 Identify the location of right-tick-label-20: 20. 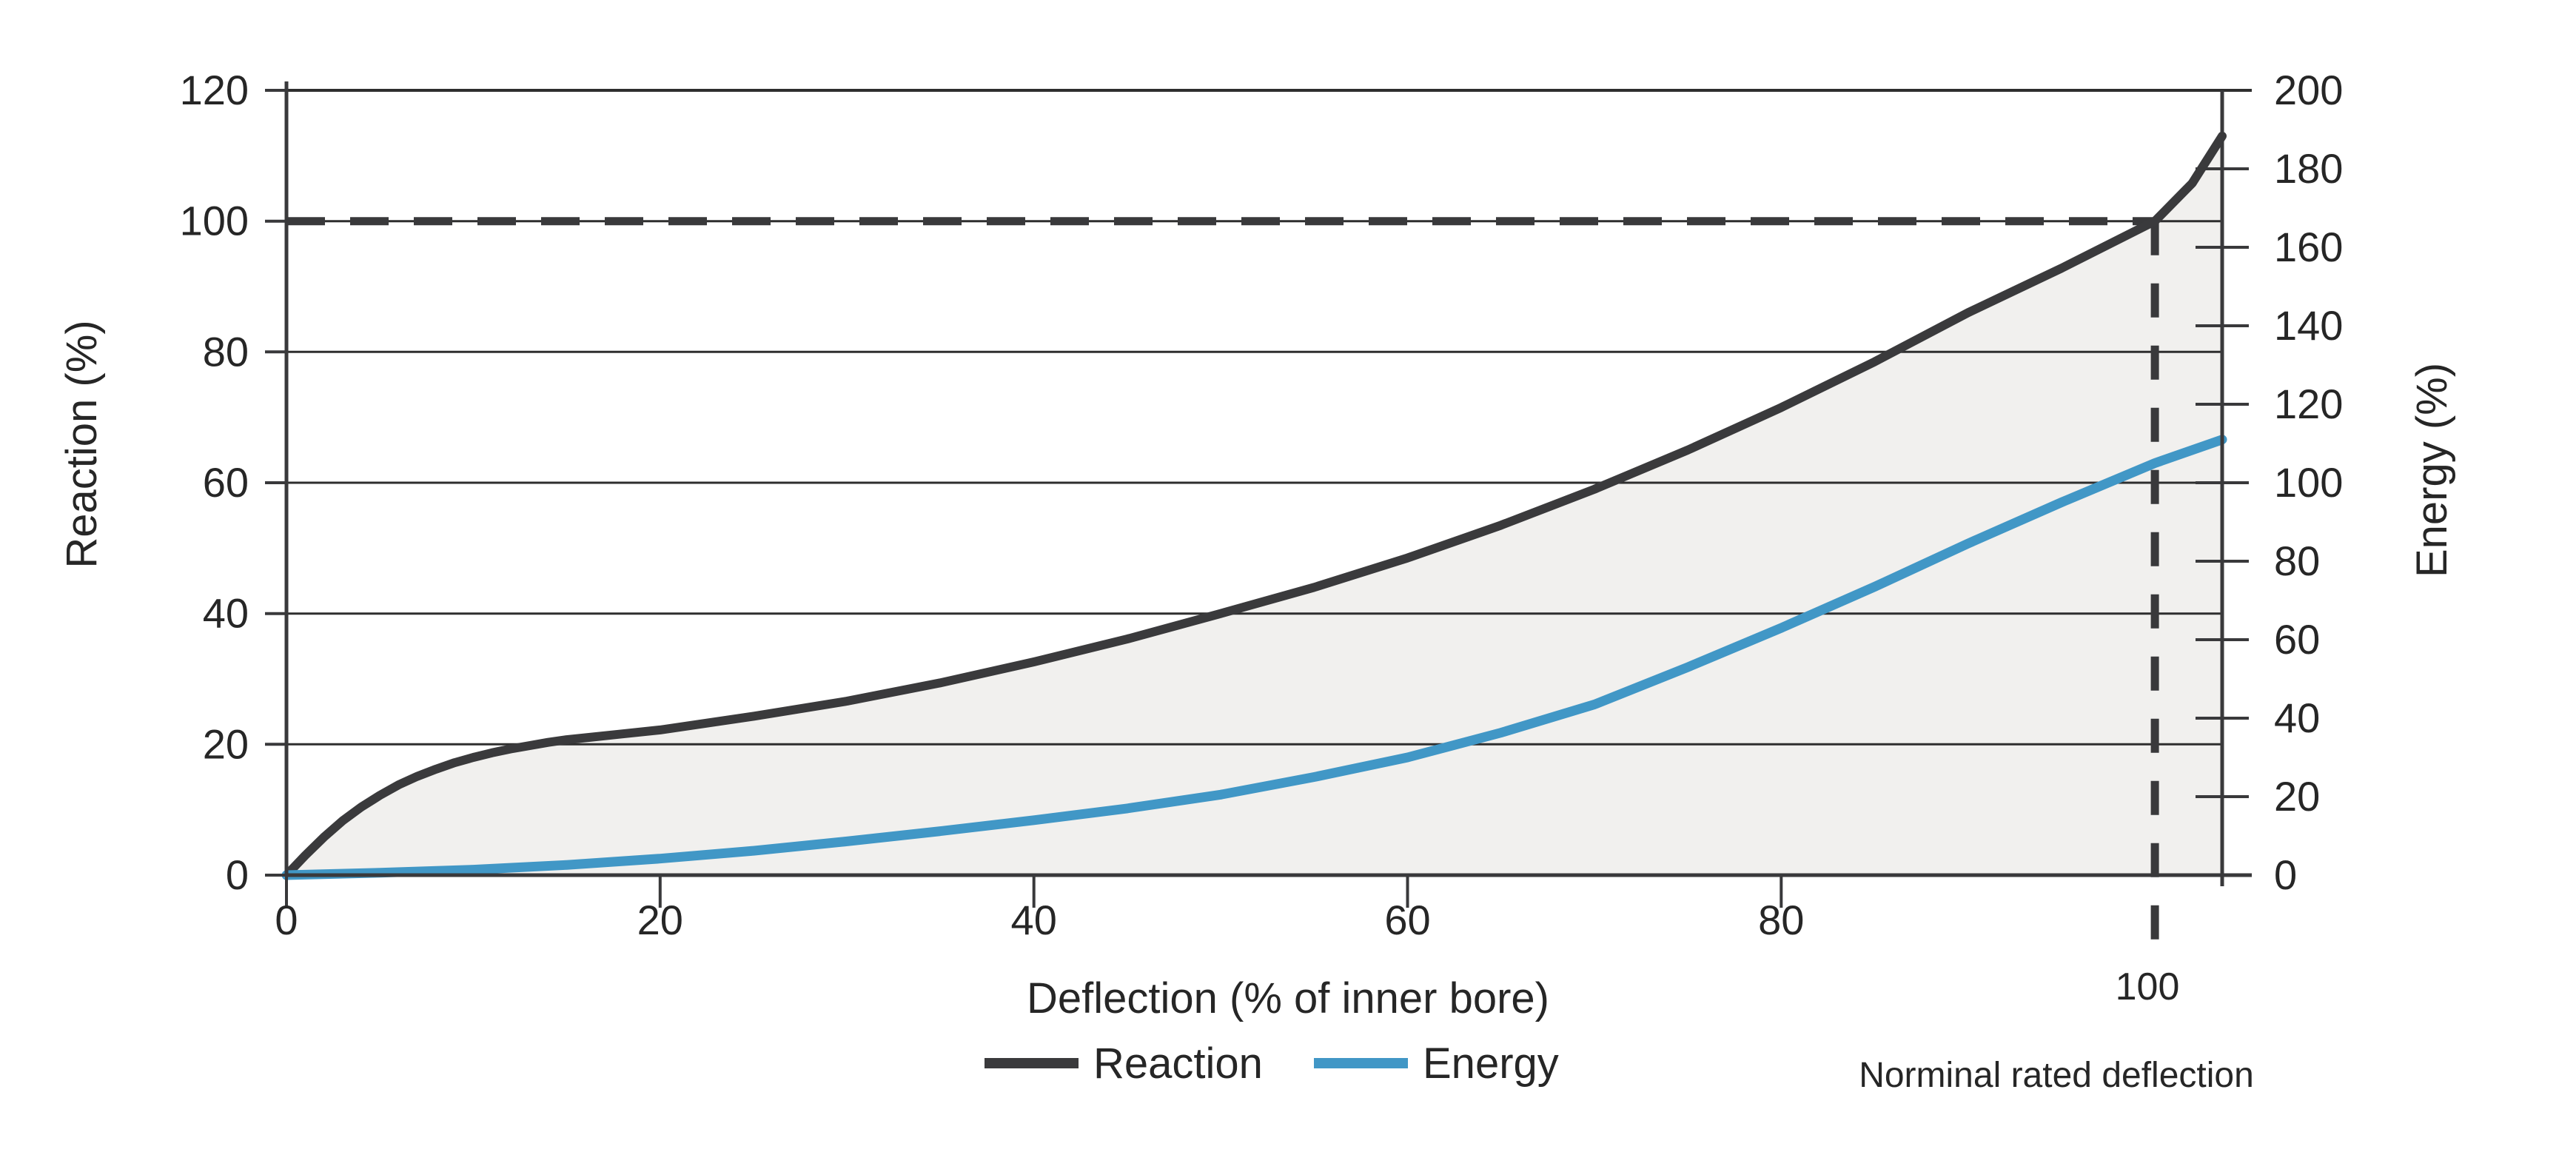
(2297, 796).